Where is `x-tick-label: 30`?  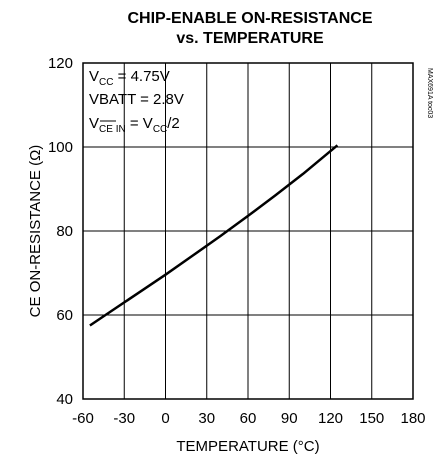 x-tick-label: 30 is located at coordinates (206, 418).